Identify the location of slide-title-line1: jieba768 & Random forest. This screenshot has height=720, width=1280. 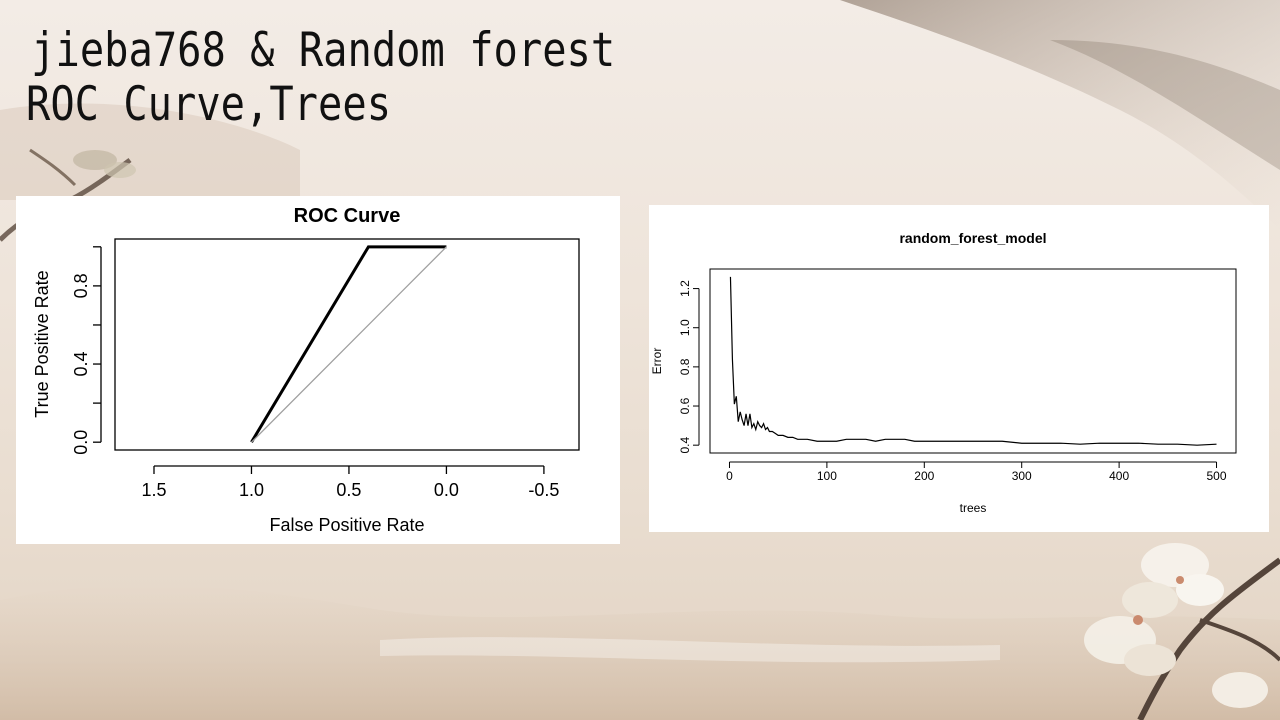
(323, 50).